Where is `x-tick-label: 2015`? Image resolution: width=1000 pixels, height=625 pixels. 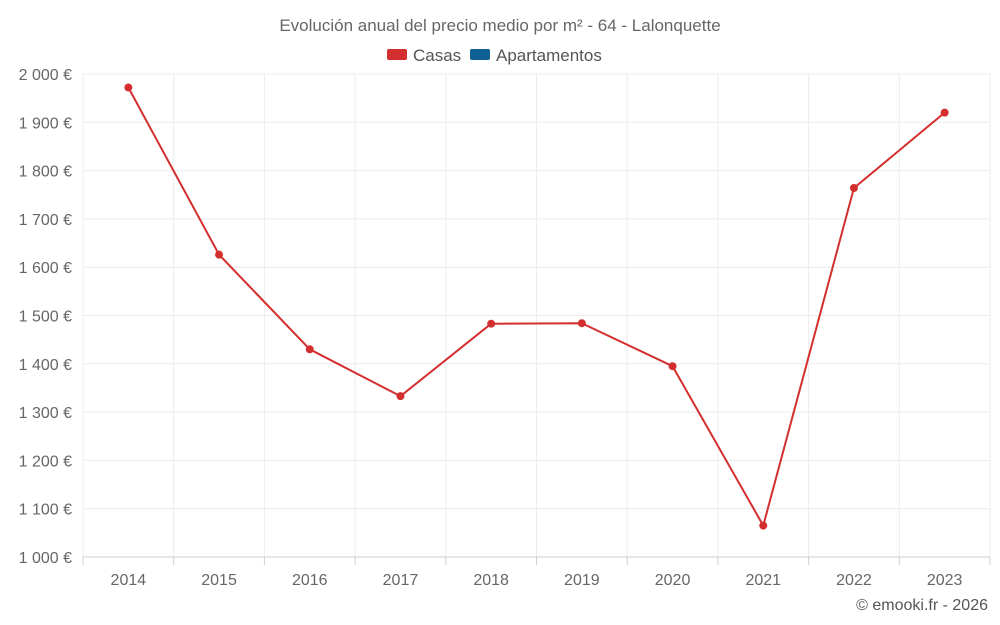 x-tick-label: 2015 is located at coordinates (219, 580).